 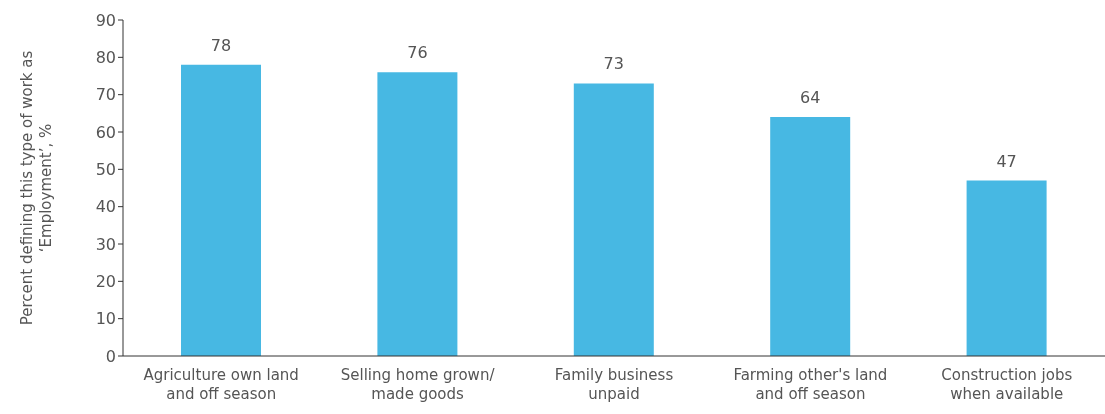 What do you see at coordinates (105, 20) in the screenshot?
I see `y-tick-label: 90` at bounding box center [105, 20].